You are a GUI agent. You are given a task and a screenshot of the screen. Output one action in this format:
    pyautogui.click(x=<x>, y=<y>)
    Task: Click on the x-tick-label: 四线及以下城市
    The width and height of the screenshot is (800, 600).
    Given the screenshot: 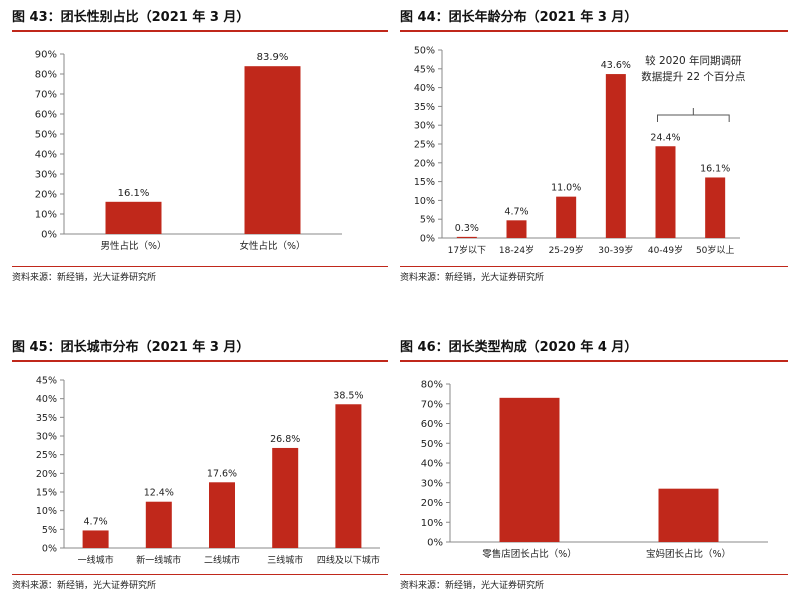 What is the action you would take?
    pyautogui.click(x=348, y=560)
    